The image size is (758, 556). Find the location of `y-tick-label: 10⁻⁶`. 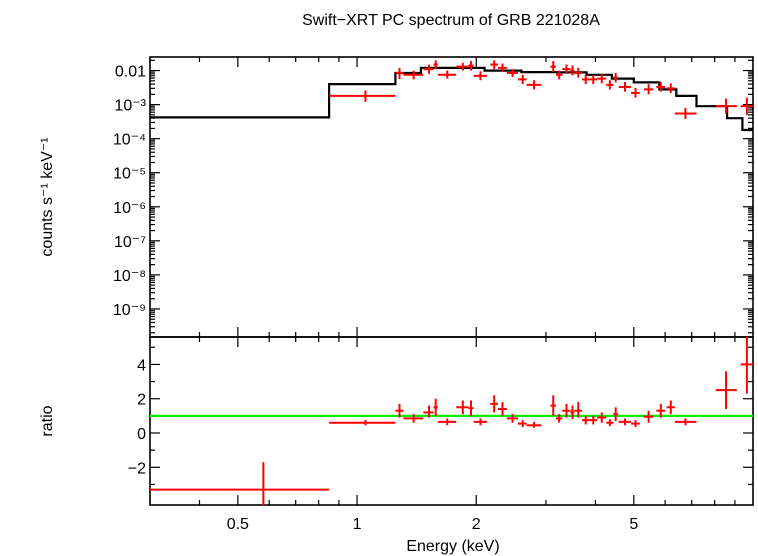

y-tick-label: 10⁻⁶ is located at coordinates (129, 208).